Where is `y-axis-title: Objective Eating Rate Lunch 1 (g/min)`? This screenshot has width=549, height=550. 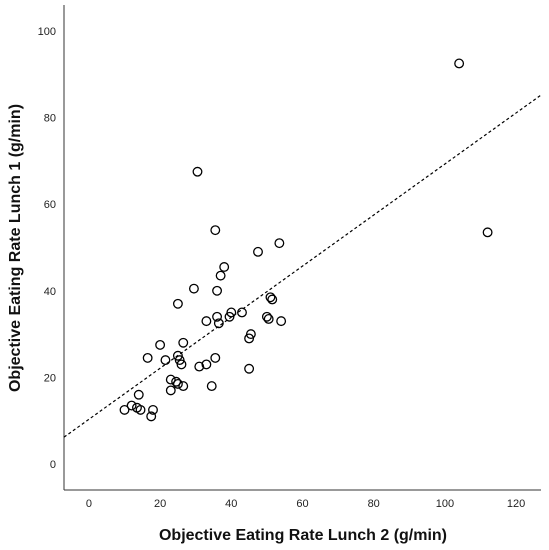 y-axis-title: Objective Eating Rate Lunch 1 (g/min) is located at coordinates (15, 248).